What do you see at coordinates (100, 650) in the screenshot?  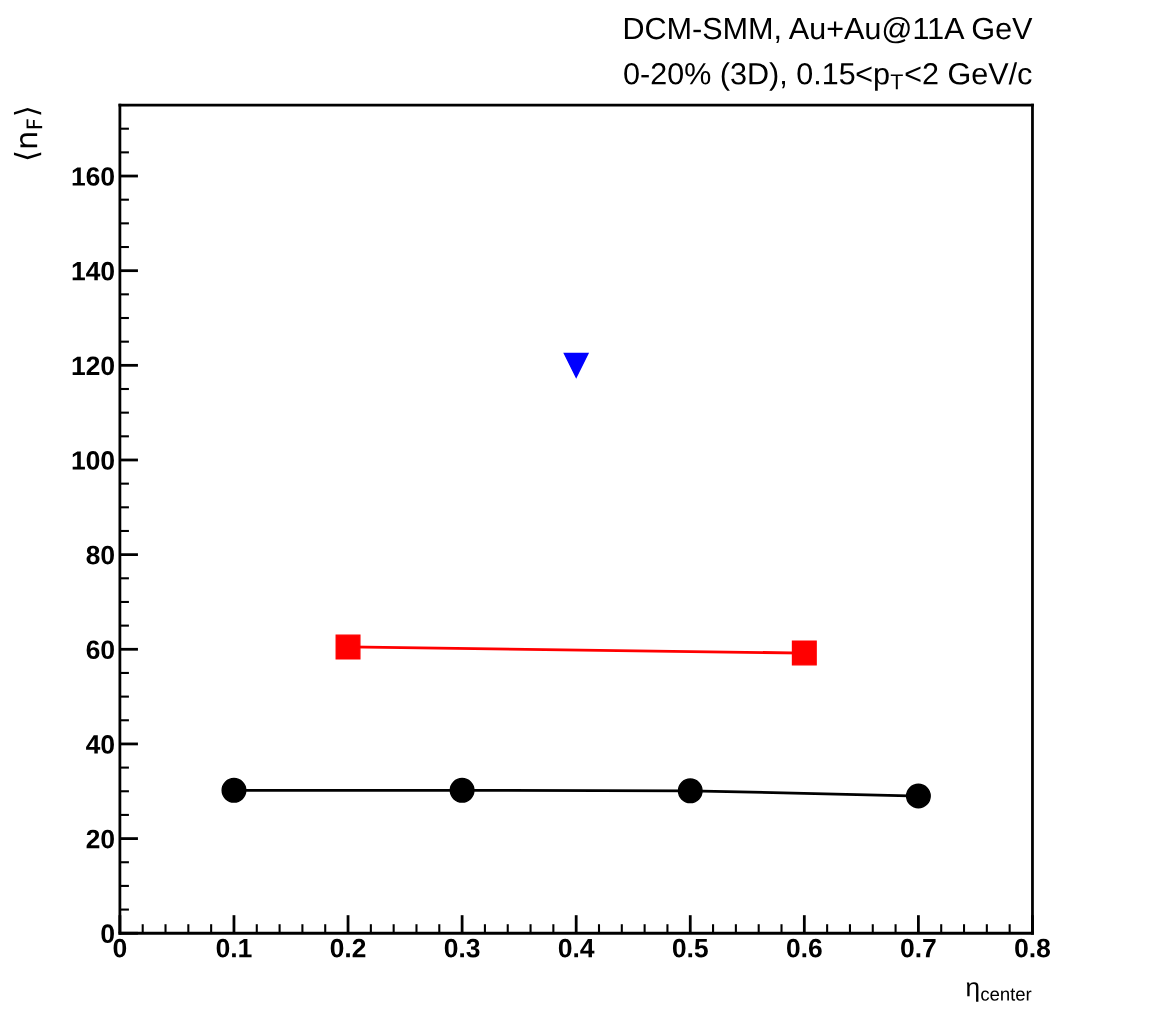 I see `y-tick-label: 60` at bounding box center [100, 650].